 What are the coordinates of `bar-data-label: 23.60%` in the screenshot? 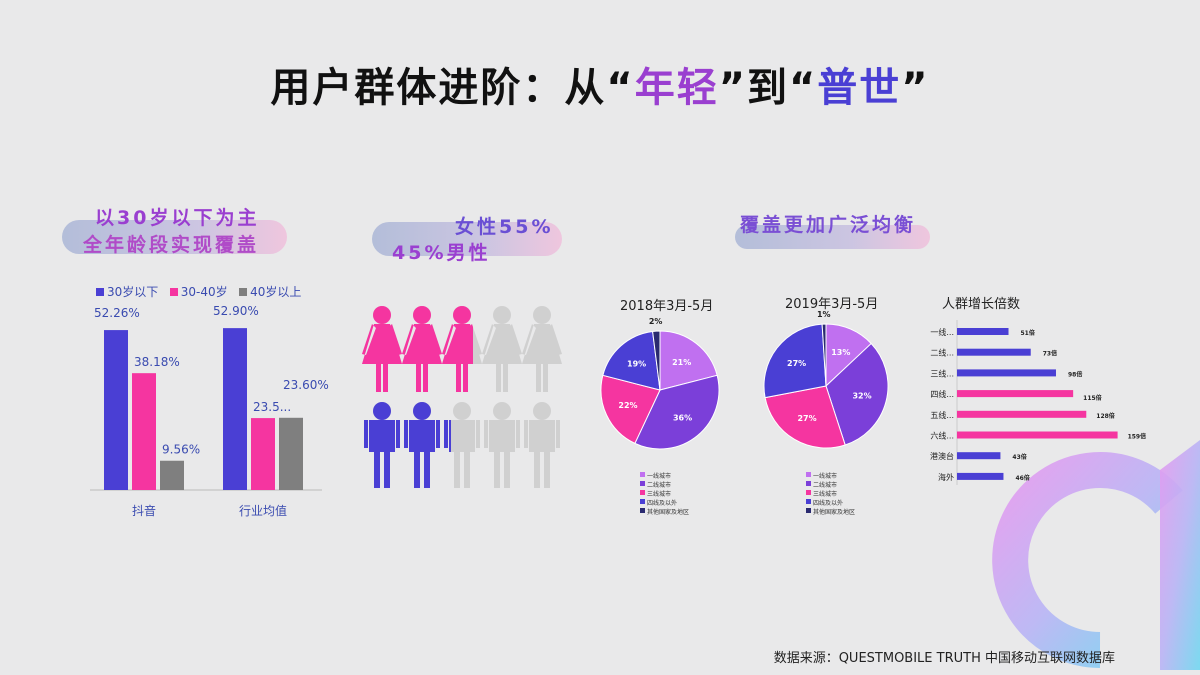 It's located at (306, 385).